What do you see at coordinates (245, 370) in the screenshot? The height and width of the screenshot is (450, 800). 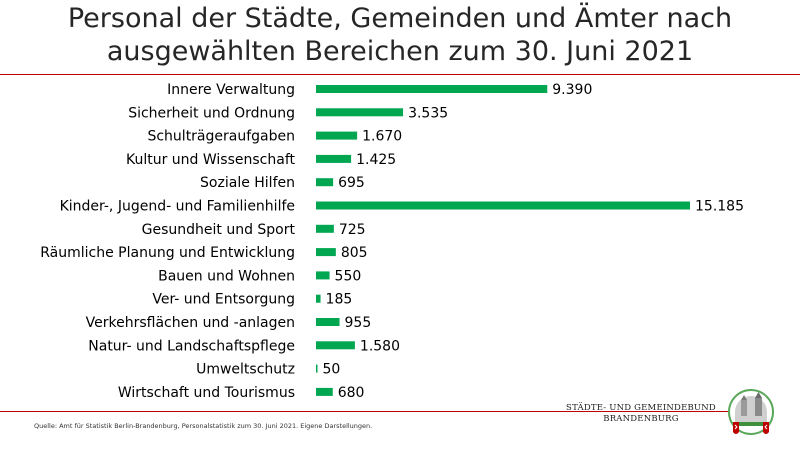 I see `category-label: Umweltschutz` at bounding box center [245, 370].